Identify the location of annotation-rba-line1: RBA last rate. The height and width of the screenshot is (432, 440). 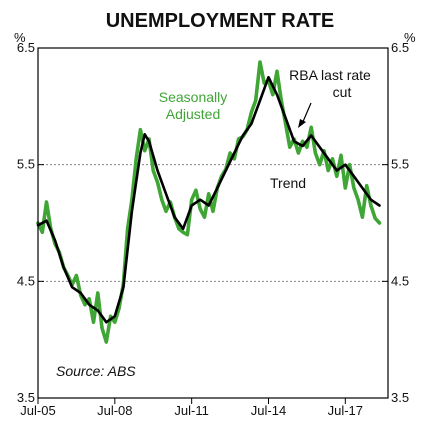
(330, 75).